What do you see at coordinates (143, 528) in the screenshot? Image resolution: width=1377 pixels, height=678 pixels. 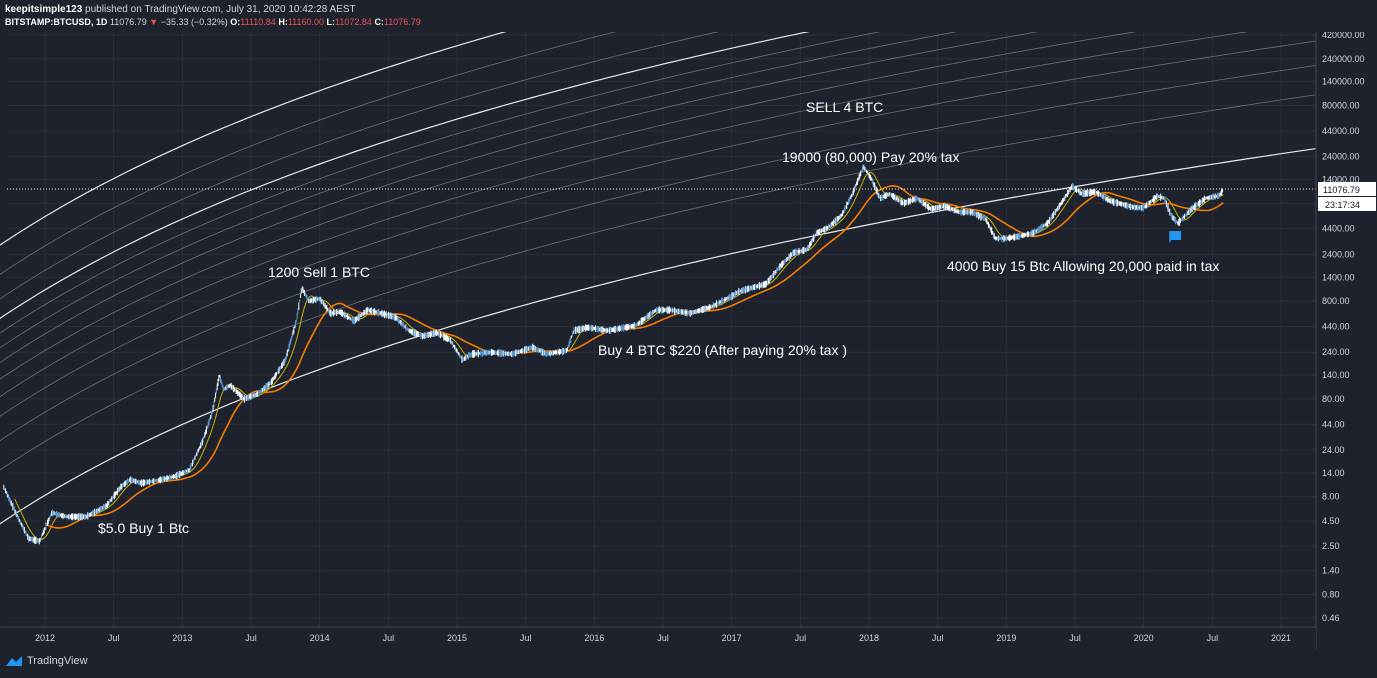 I see `annotation-5-buy-1-btc: $5.0 Buy 1 Btc` at bounding box center [143, 528].